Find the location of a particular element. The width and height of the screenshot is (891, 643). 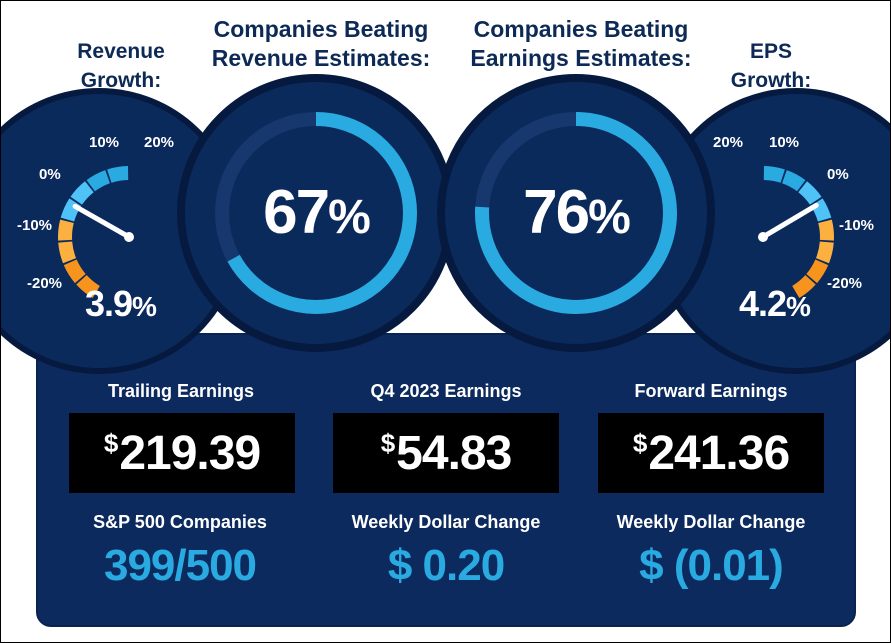

eps-gauge-needle is located at coordinates (788, 222).